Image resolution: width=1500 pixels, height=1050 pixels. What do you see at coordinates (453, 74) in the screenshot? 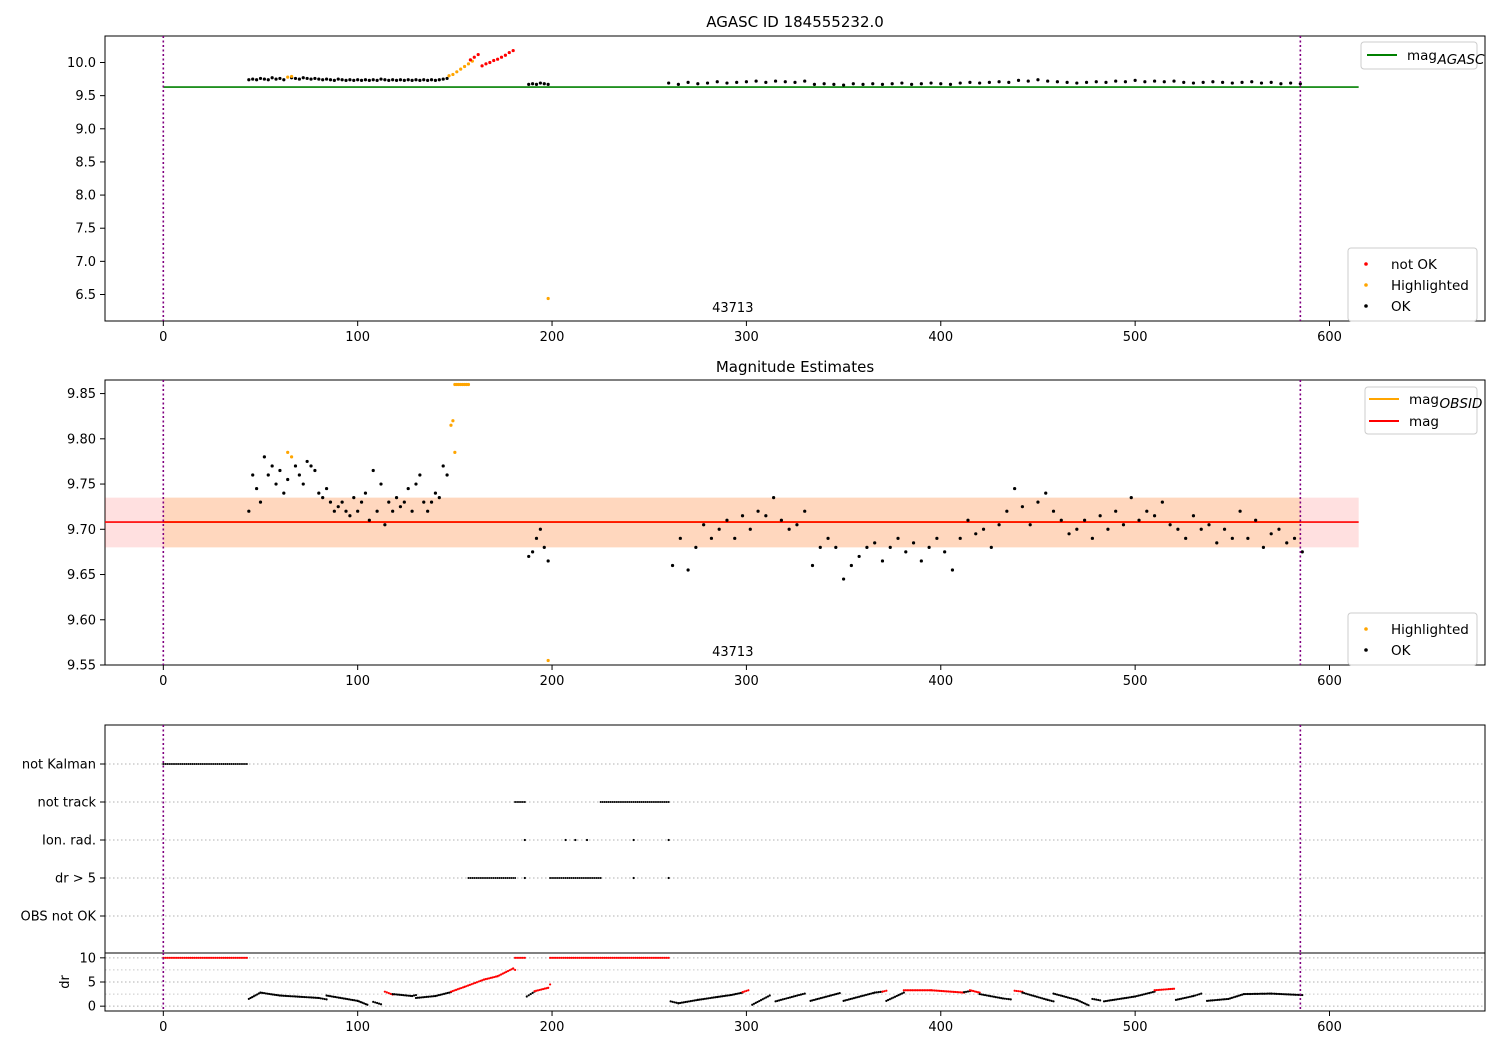
I see `panel1-point-highlighted` at bounding box center [453, 74].